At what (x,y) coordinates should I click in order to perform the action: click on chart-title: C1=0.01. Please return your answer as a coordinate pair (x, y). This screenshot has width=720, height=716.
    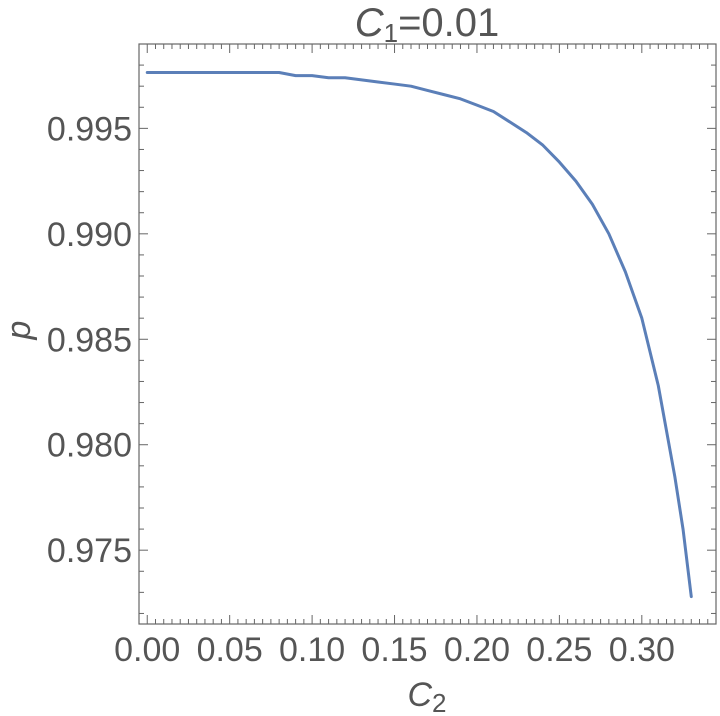
    Looking at the image, I should click on (427, 24).